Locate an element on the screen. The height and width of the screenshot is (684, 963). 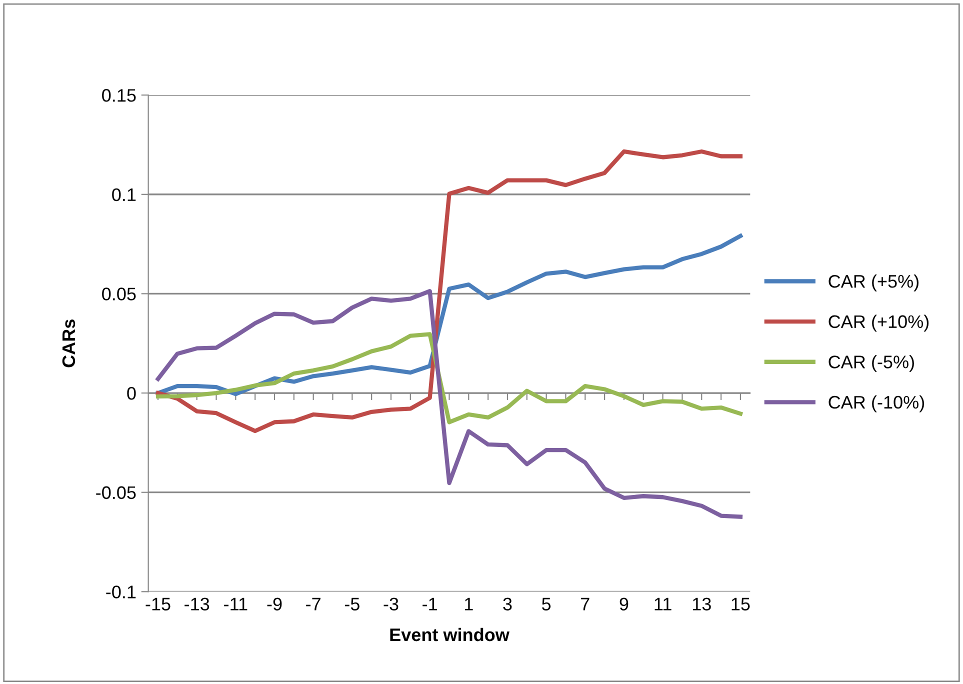
y-tick-label: -0.05 is located at coordinates (116, 493).